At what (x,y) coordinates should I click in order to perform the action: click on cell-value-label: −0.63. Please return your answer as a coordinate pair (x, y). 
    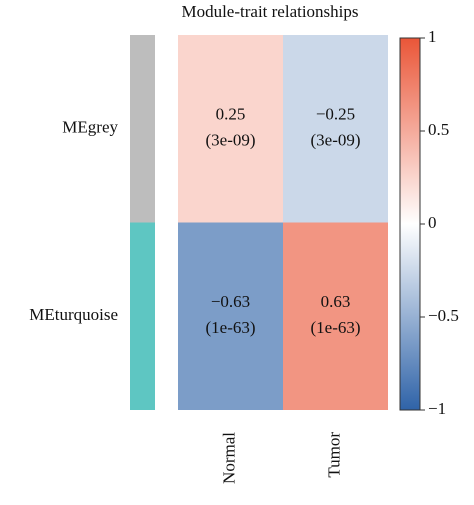
    Looking at the image, I should click on (230, 301).